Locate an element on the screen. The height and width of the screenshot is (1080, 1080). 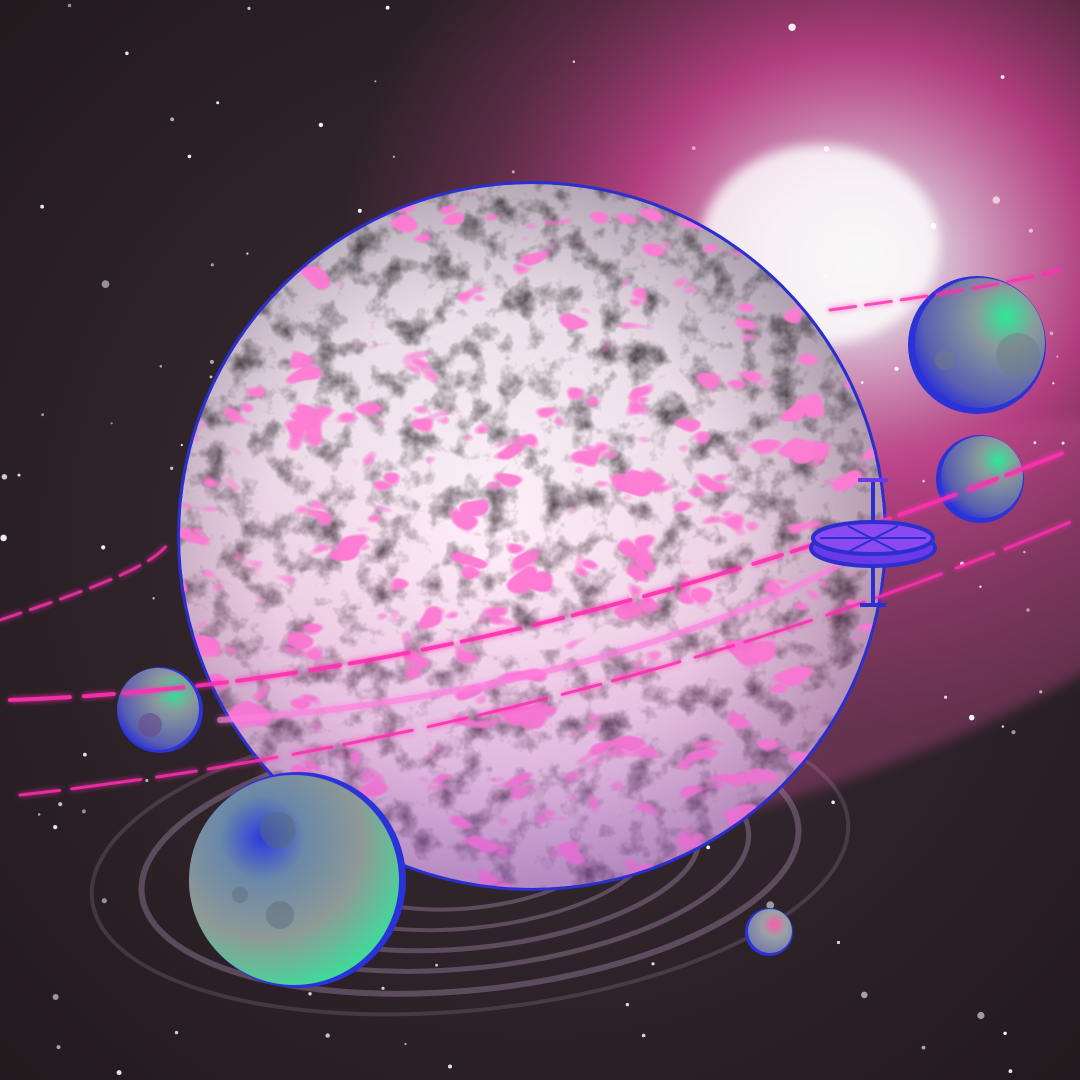
moon-large is located at coordinates (297, 880).